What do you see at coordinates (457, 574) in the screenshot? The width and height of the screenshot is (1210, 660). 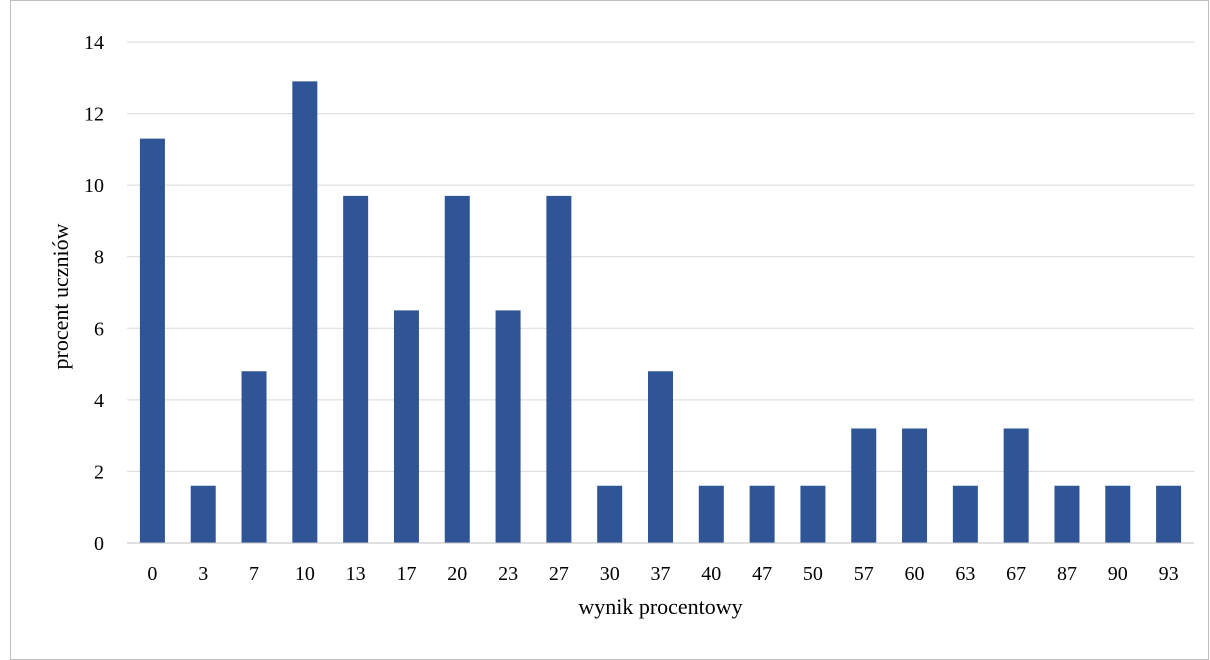 I see `x-tick-label: 20` at bounding box center [457, 574].